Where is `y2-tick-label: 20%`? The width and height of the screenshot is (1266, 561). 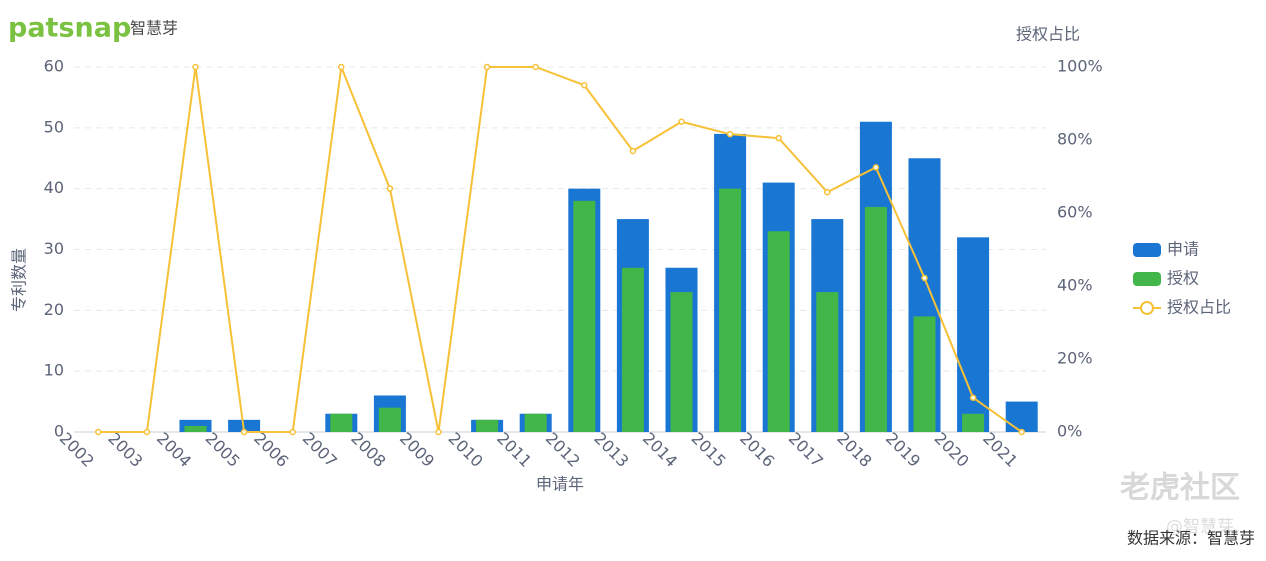 y2-tick-label: 20% is located at coordinates (1075, 358).